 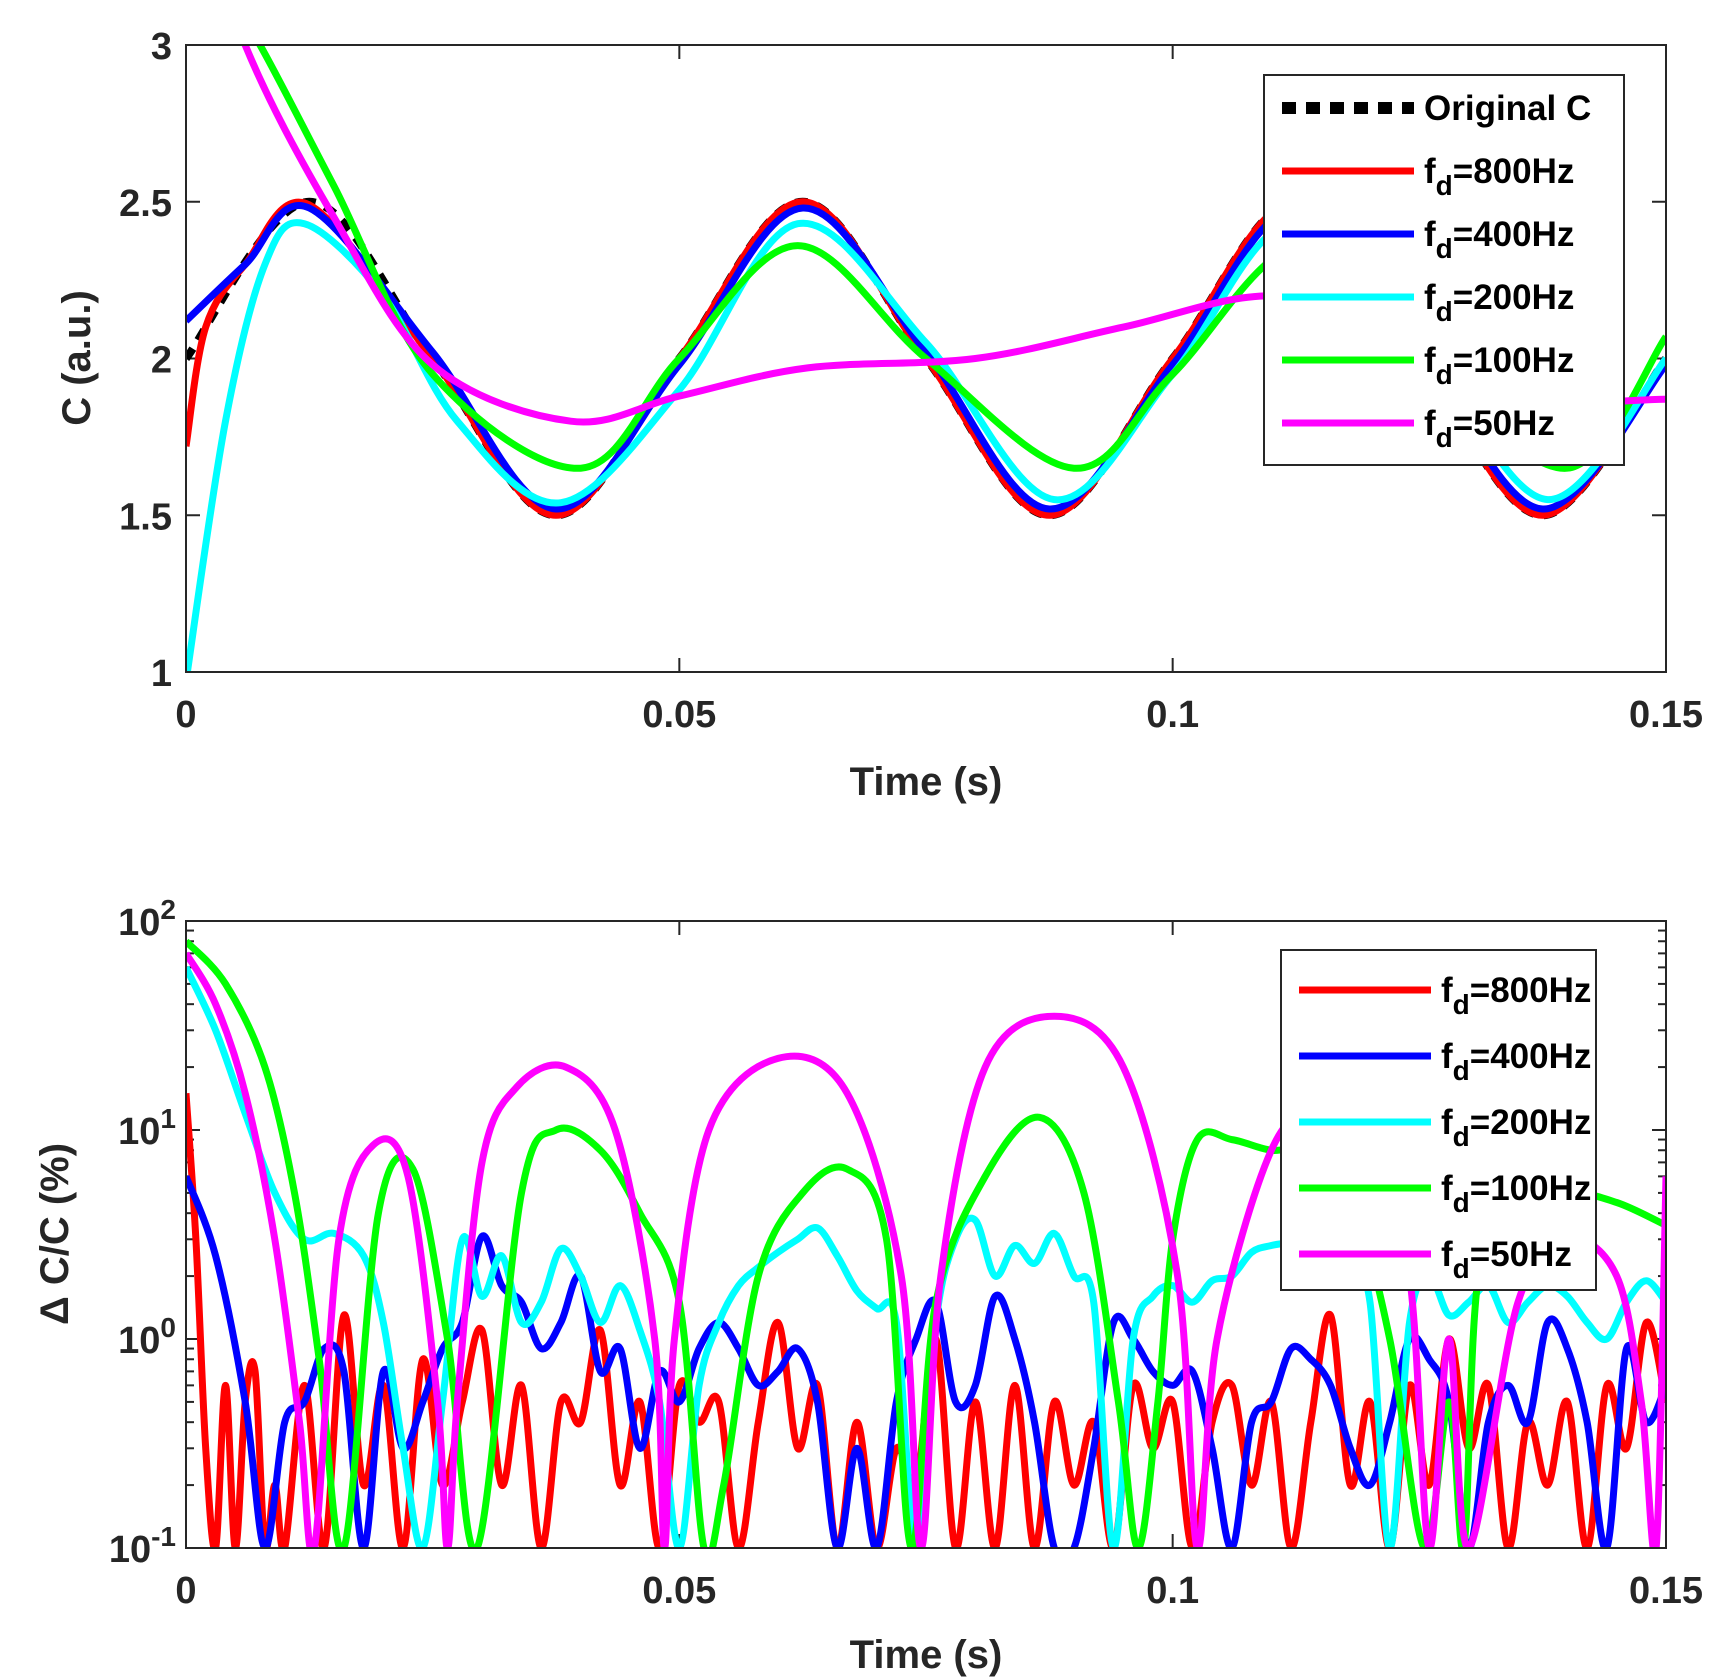 What do you see at coordinates (1514, 360) in the screenshot?
I see `top-legend-label-rest: =100Hz` at bounding box center [1514, 360].